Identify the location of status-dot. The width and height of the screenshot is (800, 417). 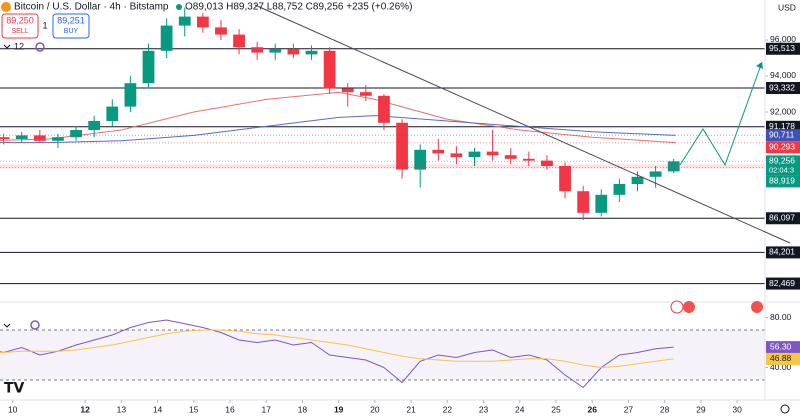
(179, 7).